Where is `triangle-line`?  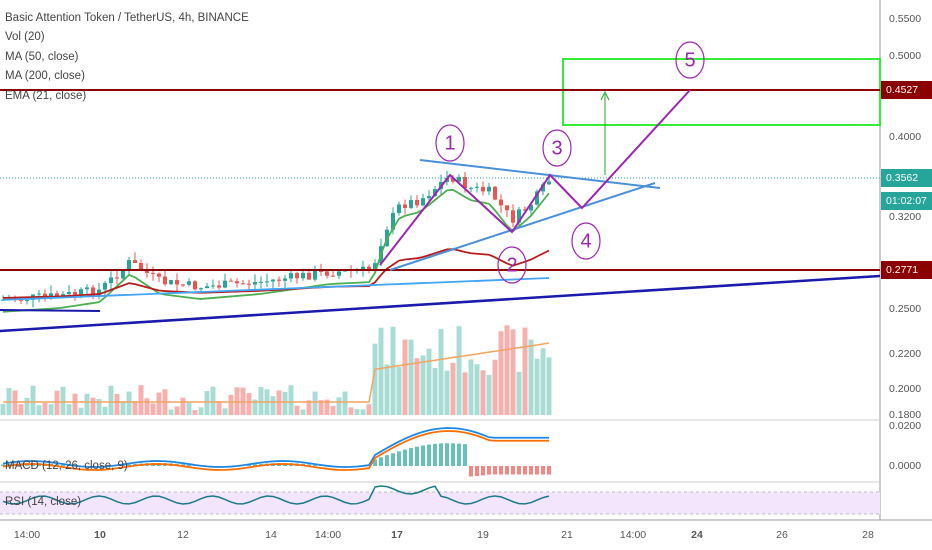
triangle-line is located at coordinates (522, 226).